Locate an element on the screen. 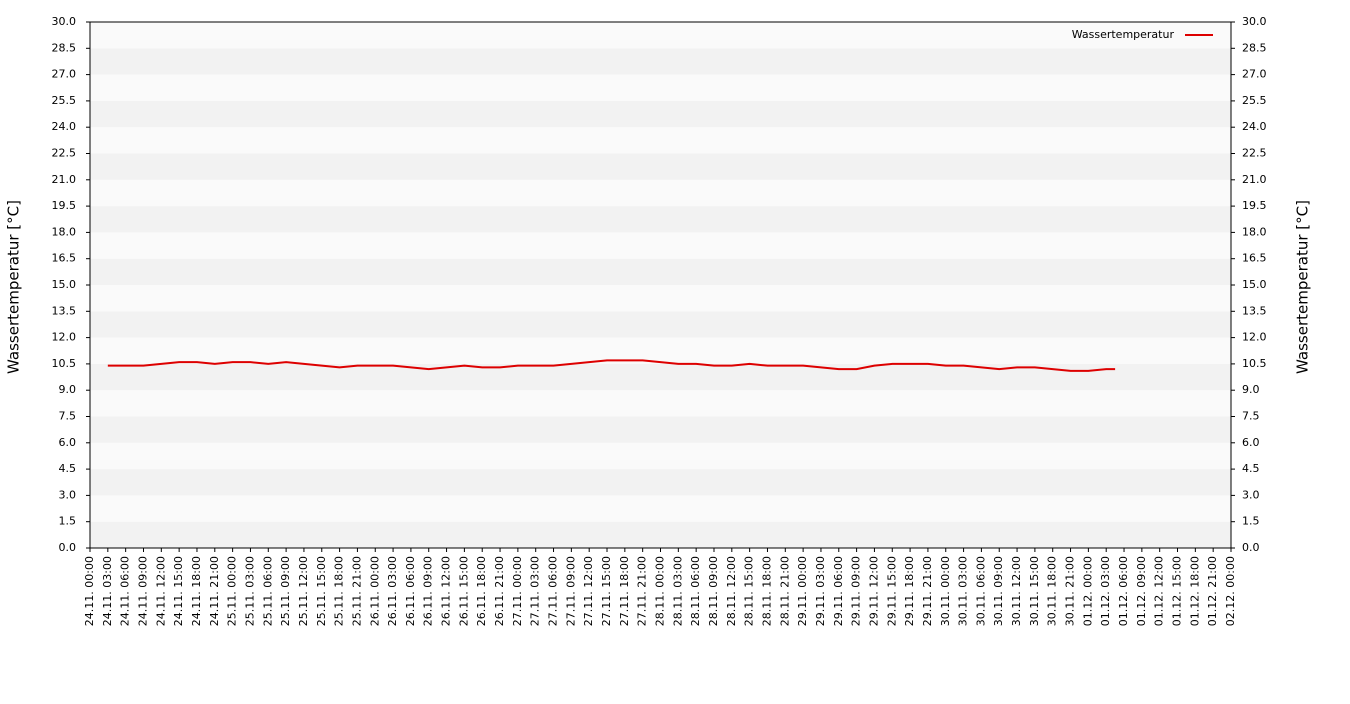  x-tick-label: 25.11. 09:00 is located at coordinates (285, 591).